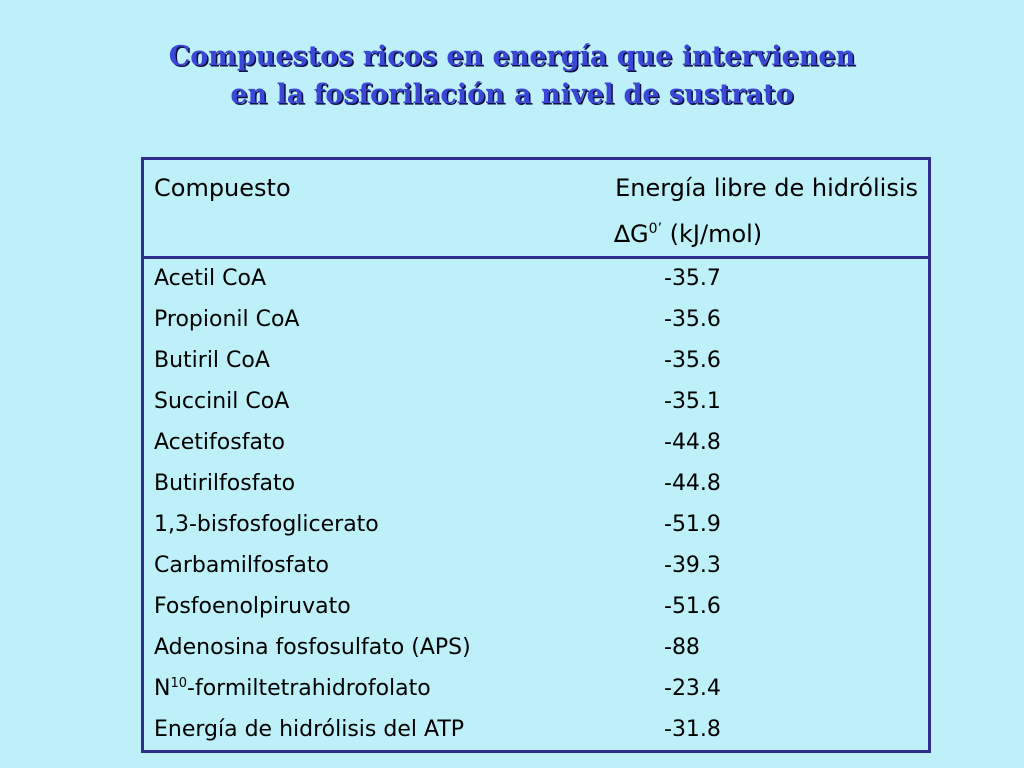 Image resolution: width=1024 pixels, height=768 pixels. I want to click on delta-g-superscript: 0’, so click(655, 229).